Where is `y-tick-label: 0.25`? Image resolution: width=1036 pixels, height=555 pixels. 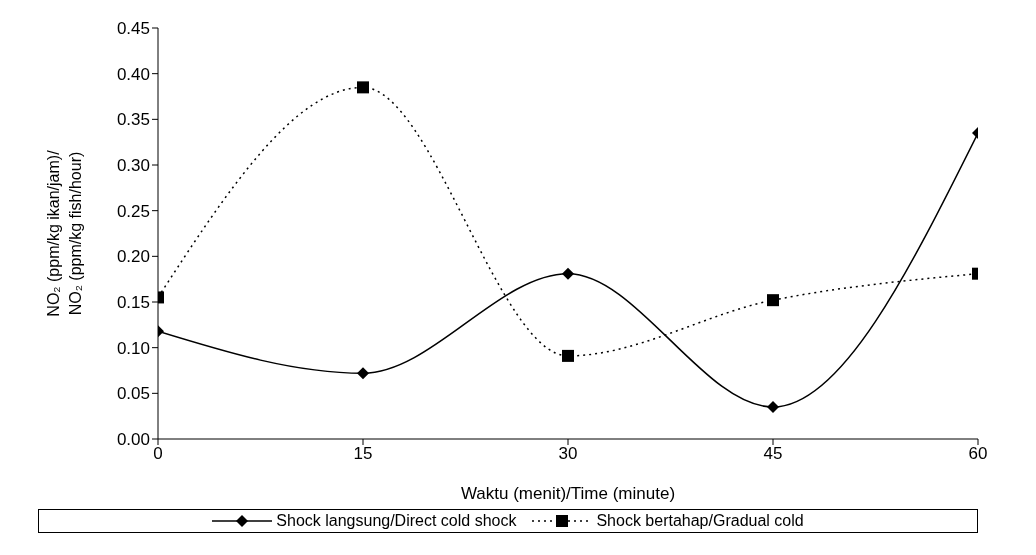
y-tick-label: 0.25 is located at coordinates (133, 211).